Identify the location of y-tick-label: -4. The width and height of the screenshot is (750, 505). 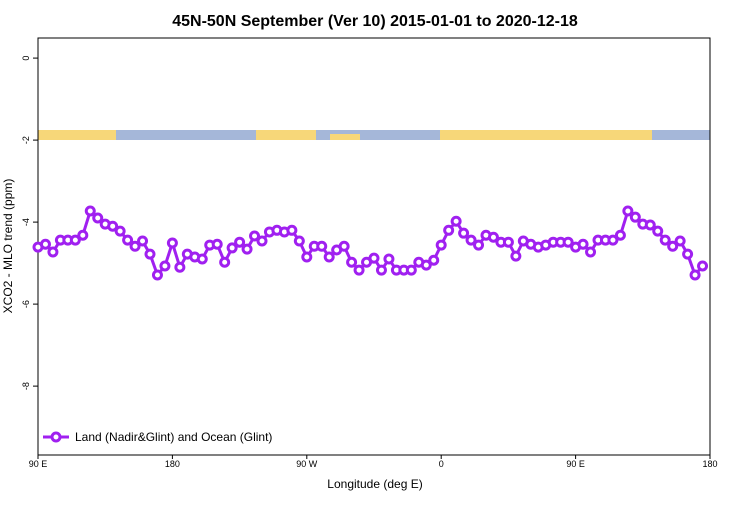
(26, 222).